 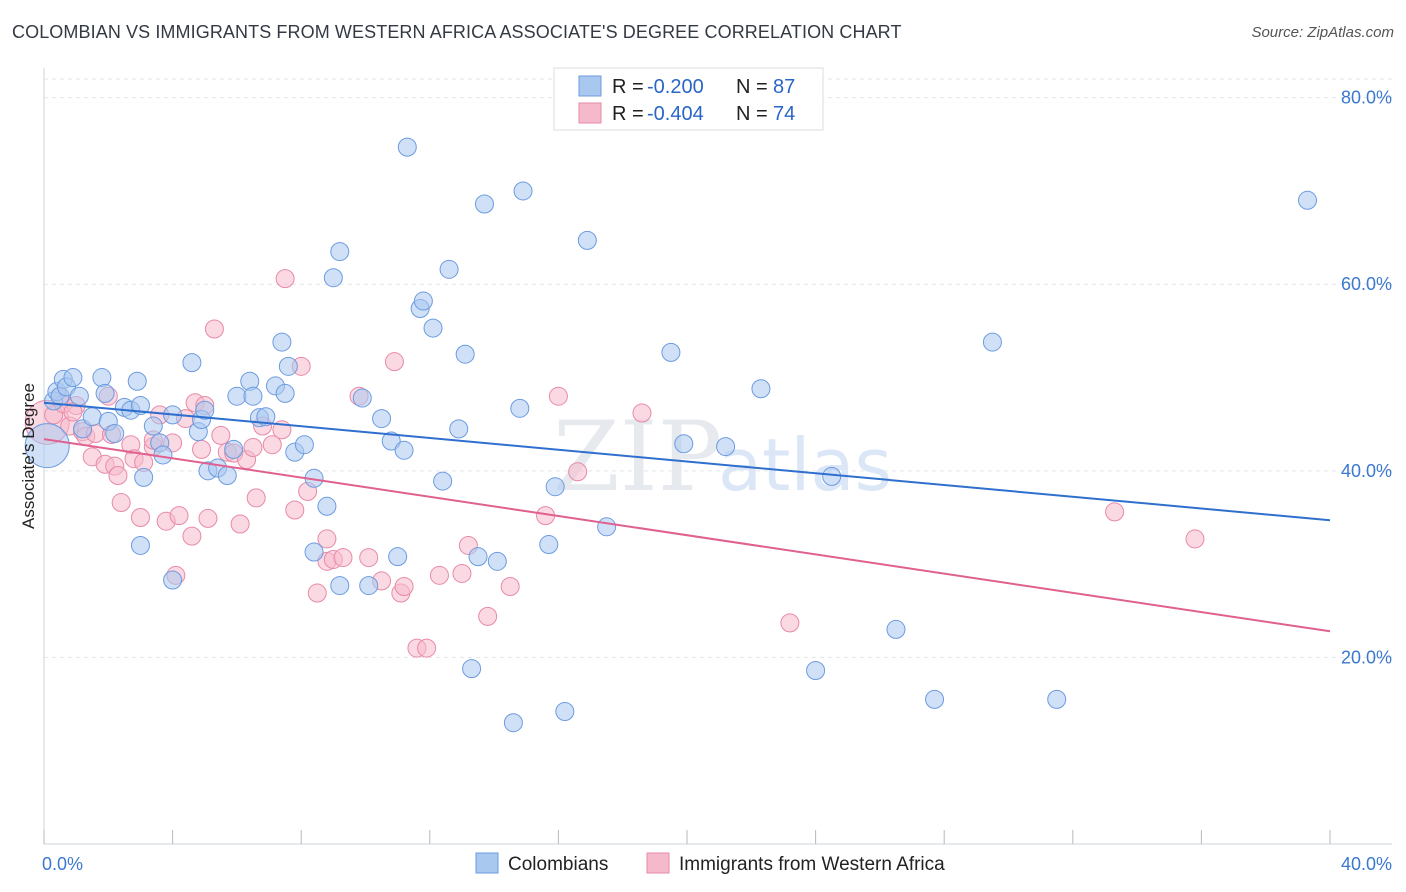 What do you see at coordinates (1366, 98) in the screenshot?
I see `y-tick-label: 80.0%` at bounding box center [1366, 98].